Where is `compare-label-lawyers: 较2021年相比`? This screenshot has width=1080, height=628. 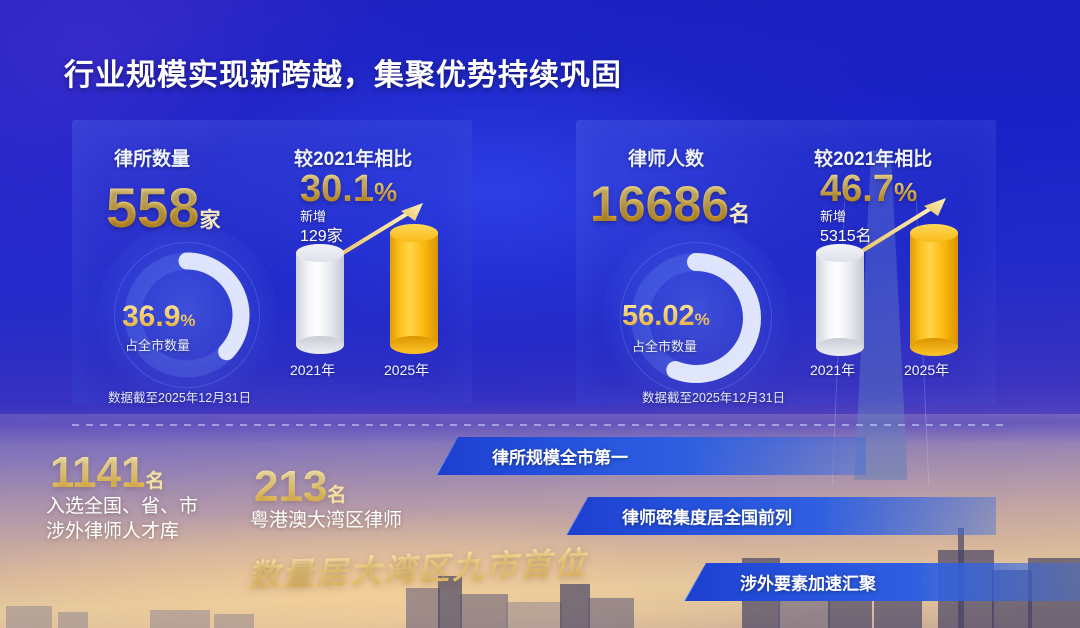
compare-label-lawyers: 较2021年相比 is located at coordinates (873, 159).